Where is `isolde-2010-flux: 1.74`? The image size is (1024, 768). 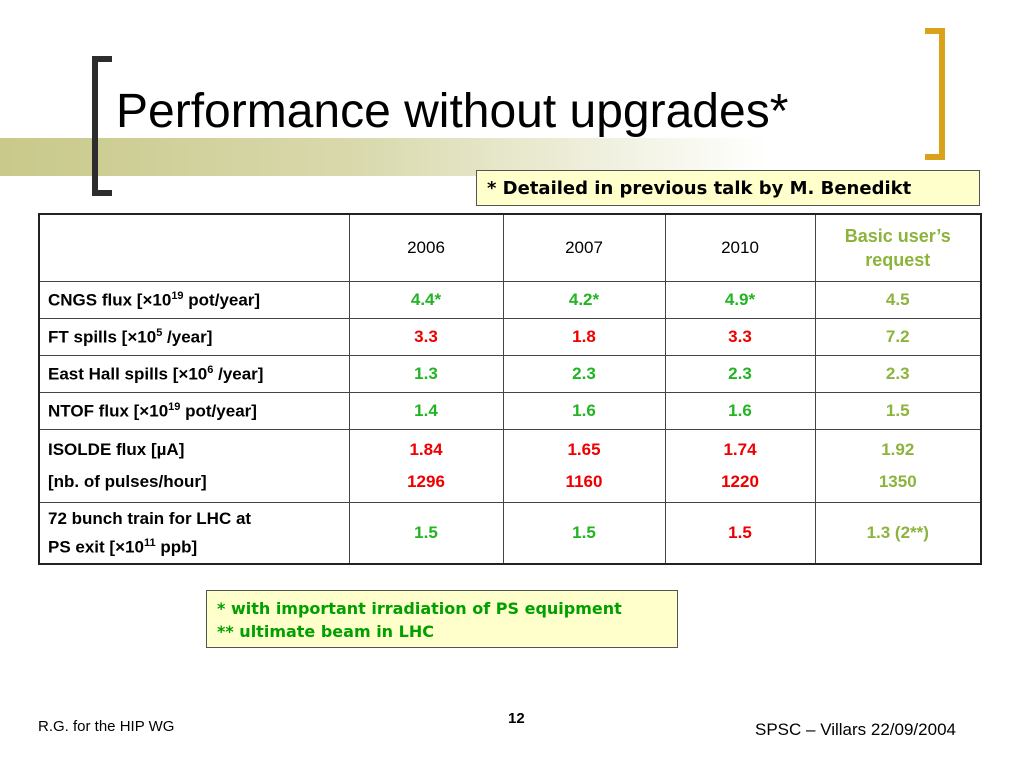
isolde-2010-flux: 1.74 is located at coordinates (740, 449).